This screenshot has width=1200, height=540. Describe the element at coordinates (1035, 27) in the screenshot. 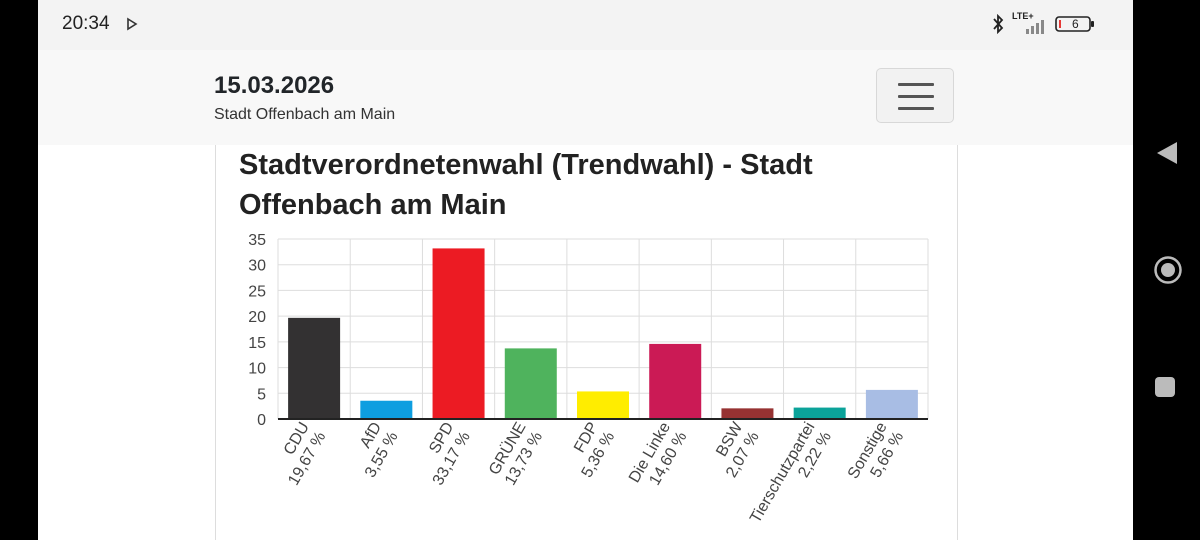

I see `signal-icon` at that location.